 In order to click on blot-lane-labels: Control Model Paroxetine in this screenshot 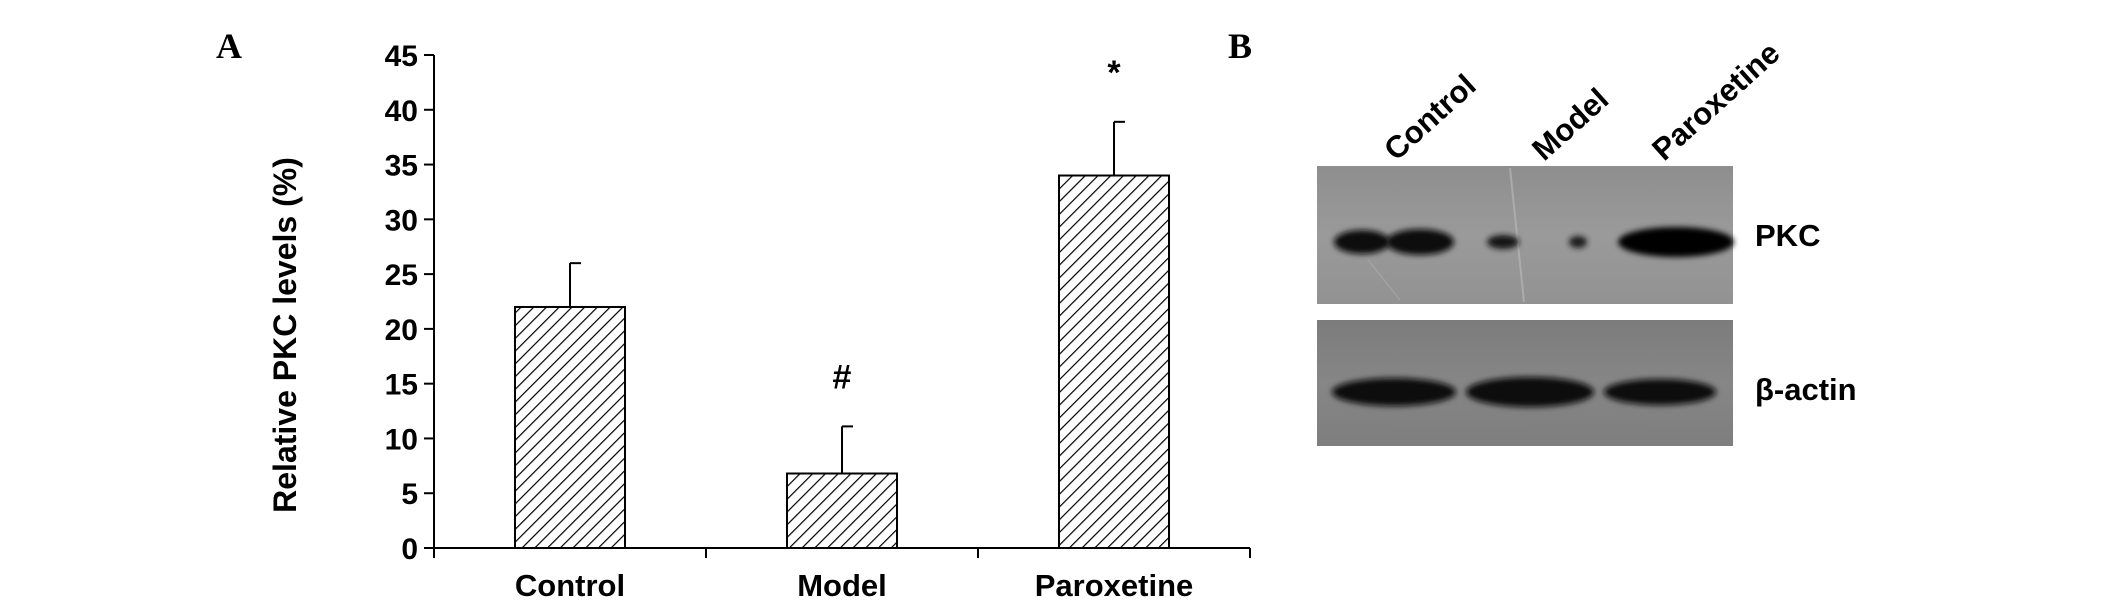, I will do `click(1581, 101)`.